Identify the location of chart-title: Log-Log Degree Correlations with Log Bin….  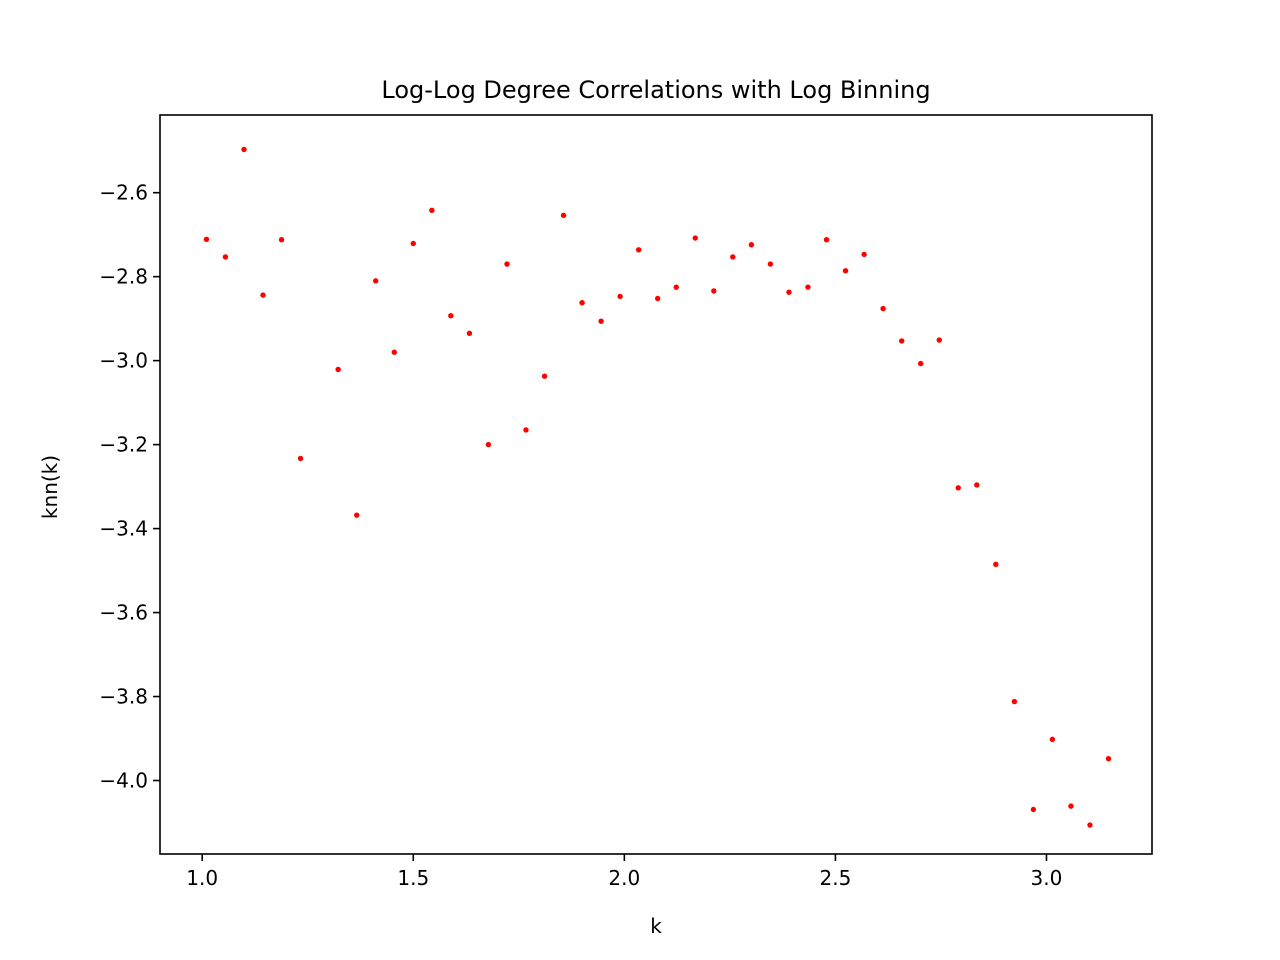
(655, 90).